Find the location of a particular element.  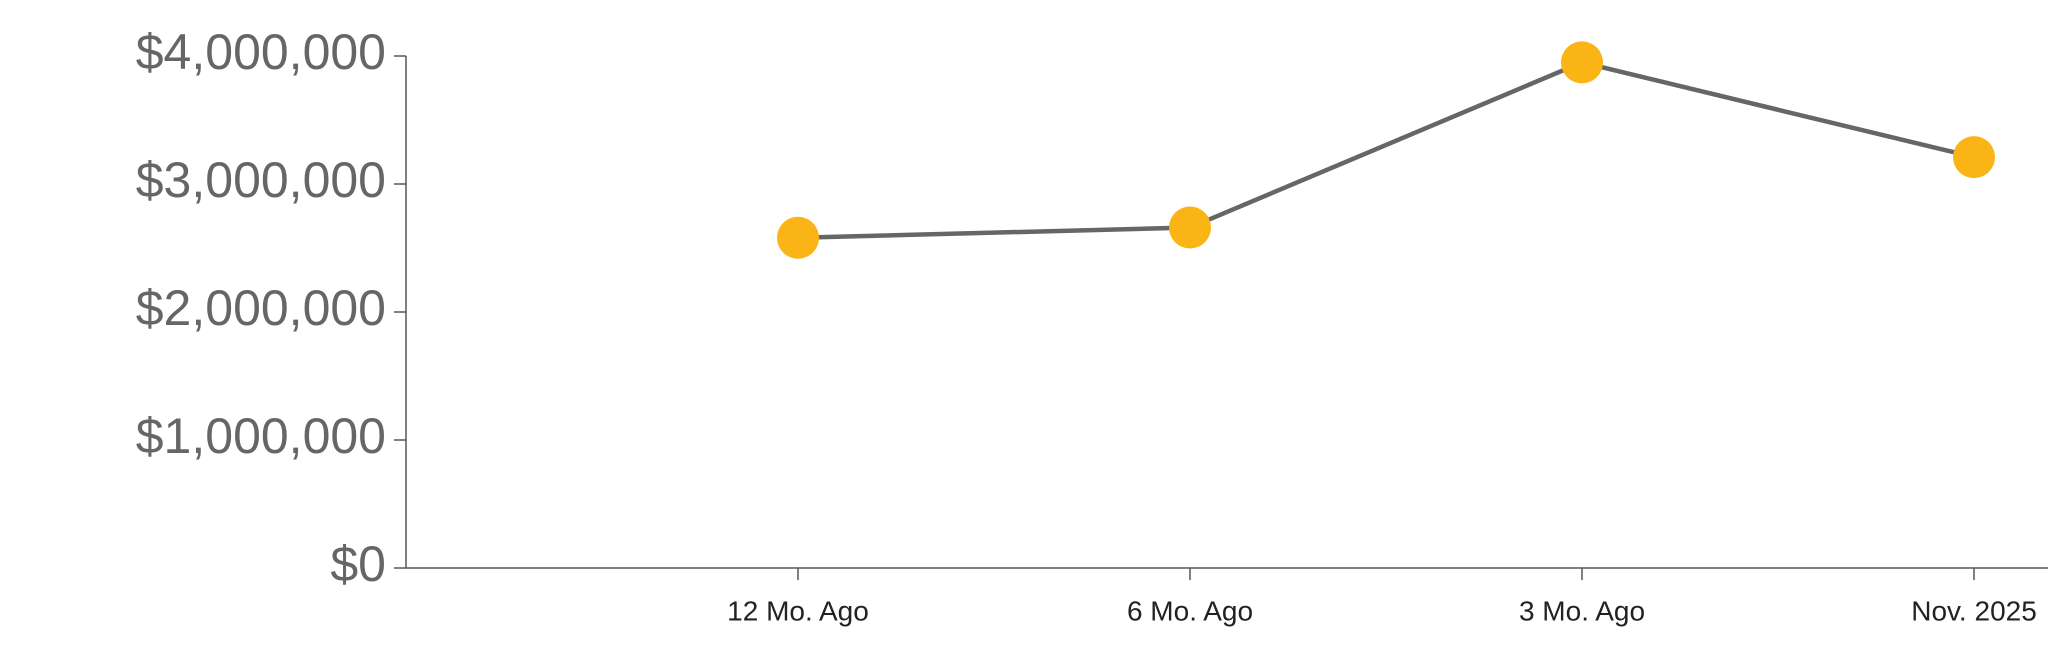

x-tick-label: 12 Mo. Ago is located at coordinates (798, 610).